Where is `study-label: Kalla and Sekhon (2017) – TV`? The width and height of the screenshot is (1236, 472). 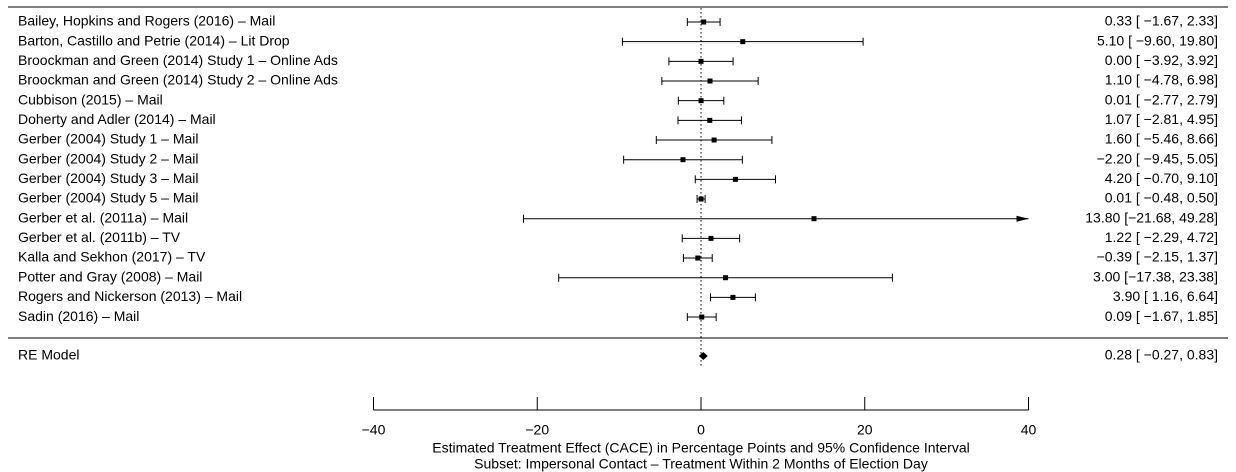 study-label: Kalla and Sekhon (2017) – TV is located at coordinates (112, 257).